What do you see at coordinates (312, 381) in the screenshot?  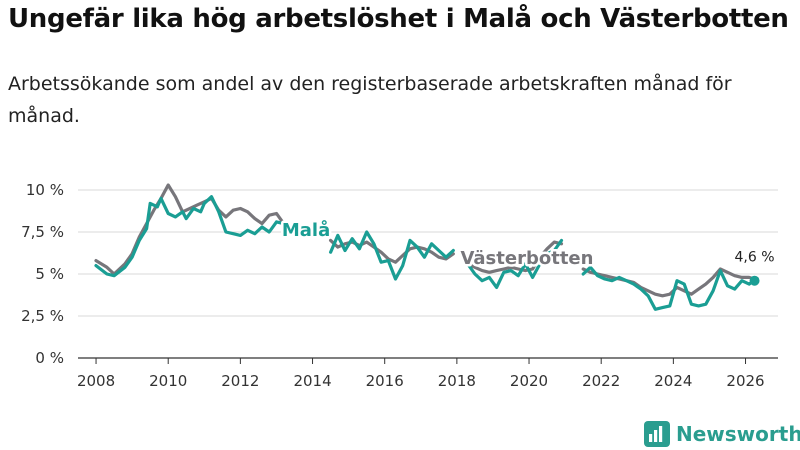 I see `x-tick-label: 2014` at bounding box center [312, 381].